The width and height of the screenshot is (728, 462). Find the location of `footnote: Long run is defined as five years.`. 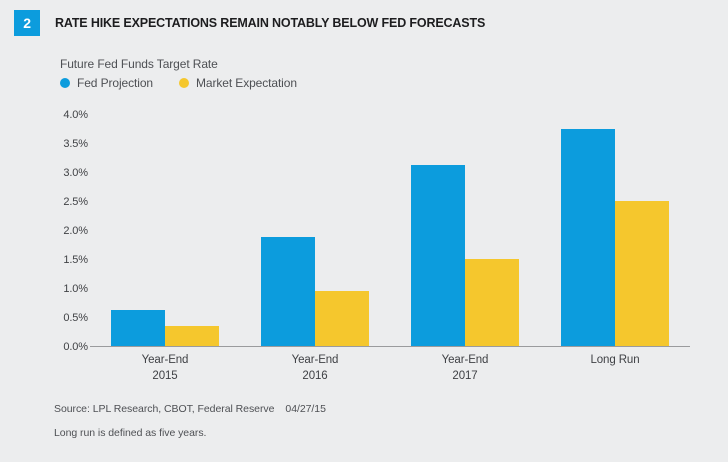

footnote: Long run is defined as five years. is located at coordinates (130, 433).